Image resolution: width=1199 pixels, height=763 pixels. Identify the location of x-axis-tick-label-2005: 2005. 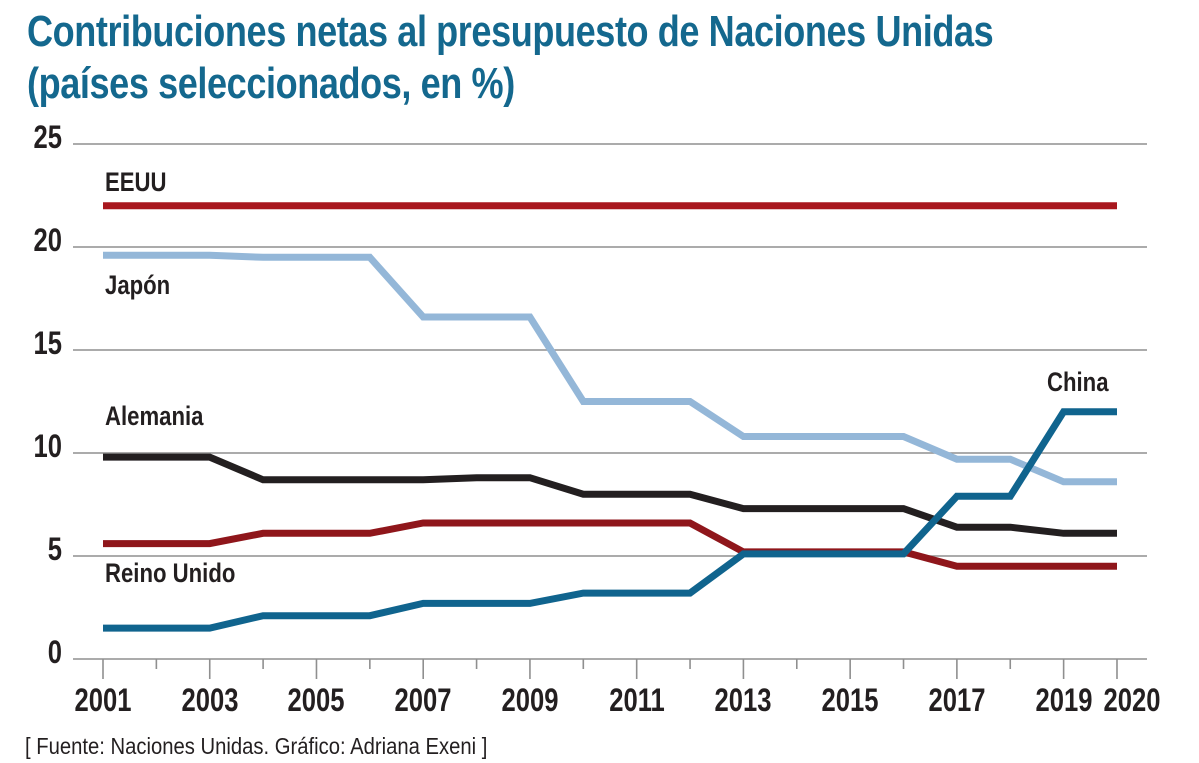
(316, 700).